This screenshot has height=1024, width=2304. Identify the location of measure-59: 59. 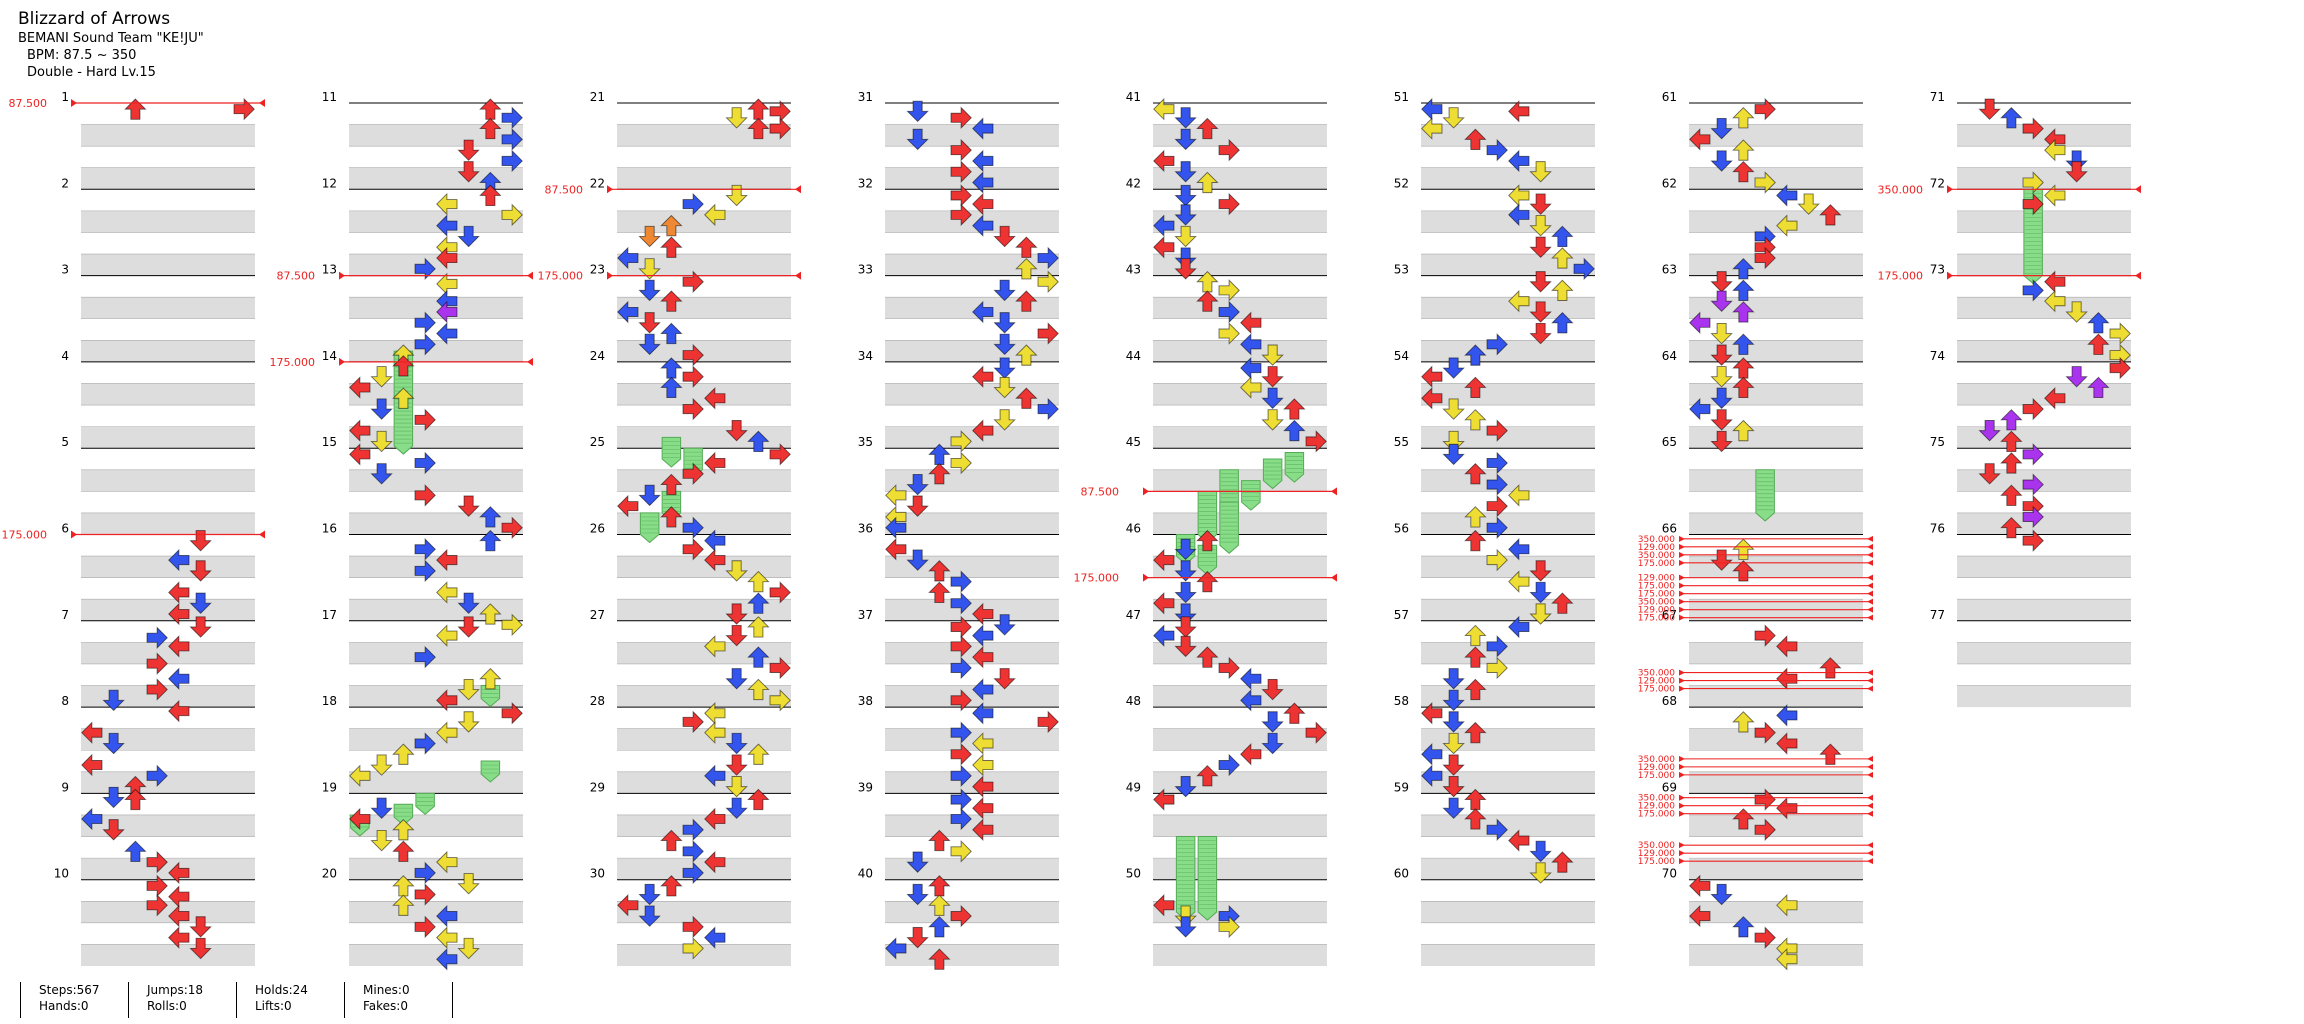
(1494, 830).